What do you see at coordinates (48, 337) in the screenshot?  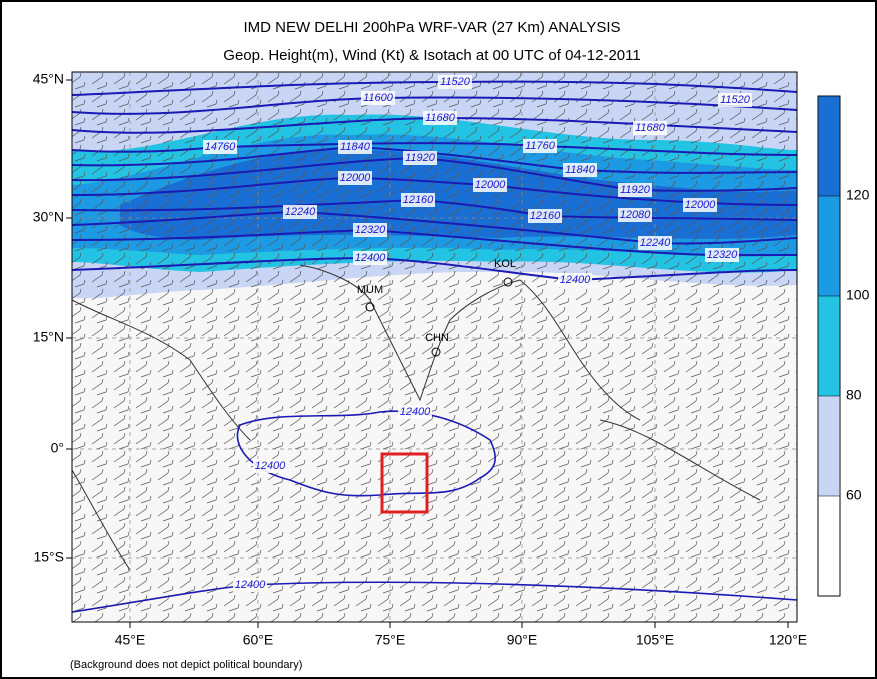 I see `lat-label: 15°N` at bounding box center [48, 337].